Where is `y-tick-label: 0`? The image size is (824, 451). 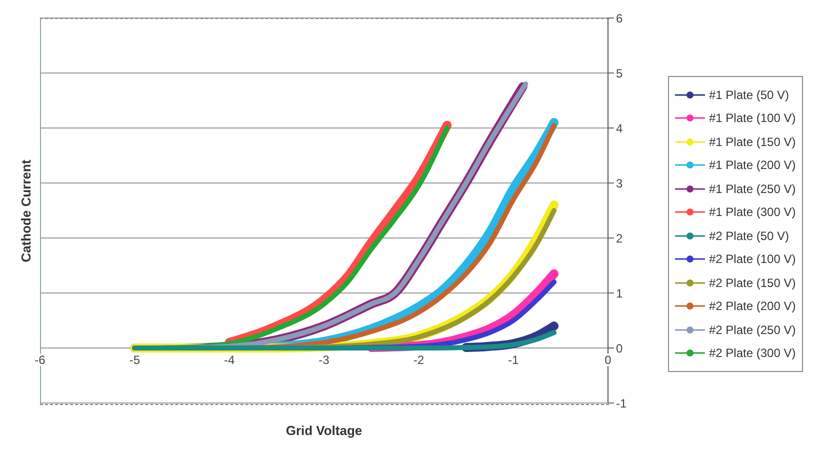
y-tick-label: 0 is located at coordinates (619, 348).